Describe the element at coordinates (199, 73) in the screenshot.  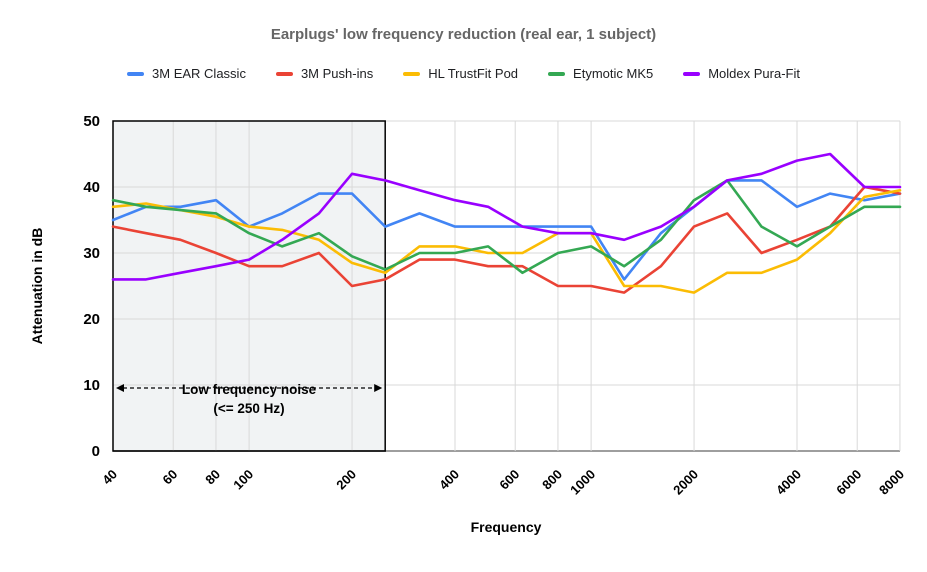
I see `legend-label: 3M EAR Classic` at that location.